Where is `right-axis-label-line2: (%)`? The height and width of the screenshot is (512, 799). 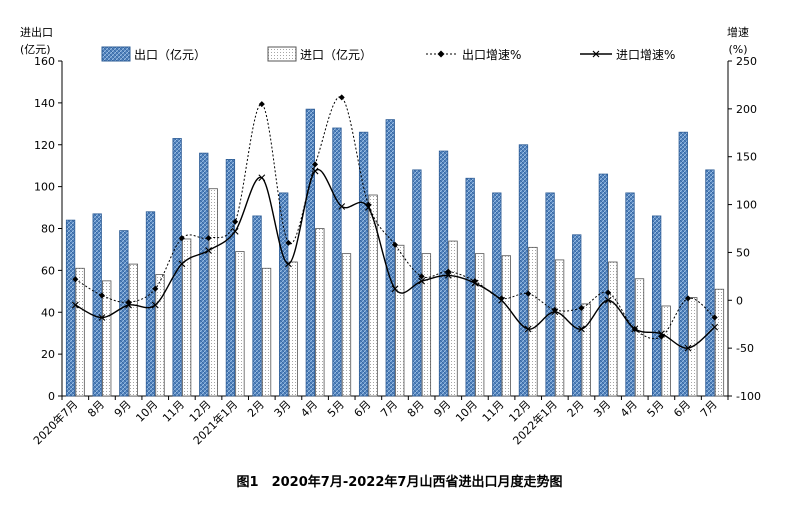 right-axis-label-line2: (%) is located at coordinates (737, 49).